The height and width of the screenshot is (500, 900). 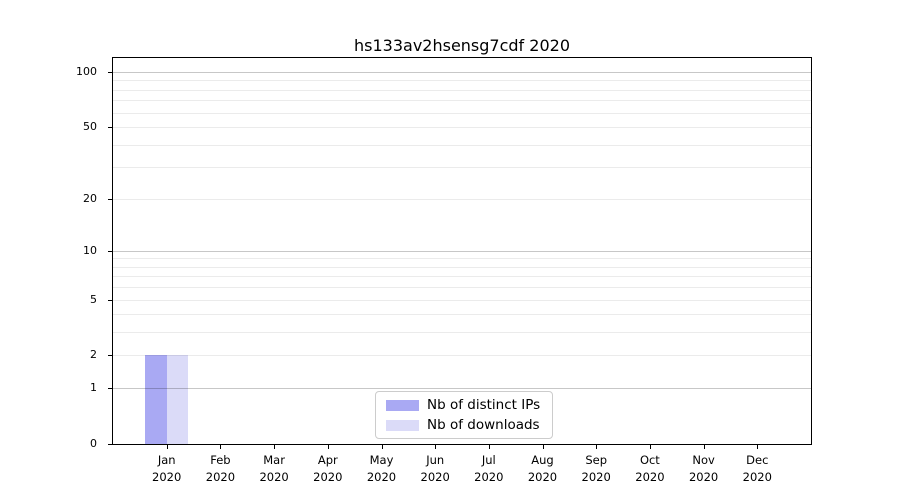 What do you see at coordinates (435, 469) in the screenshot?
I see `x-tick-label: Jun 2020` at bounding box center [435, 469].